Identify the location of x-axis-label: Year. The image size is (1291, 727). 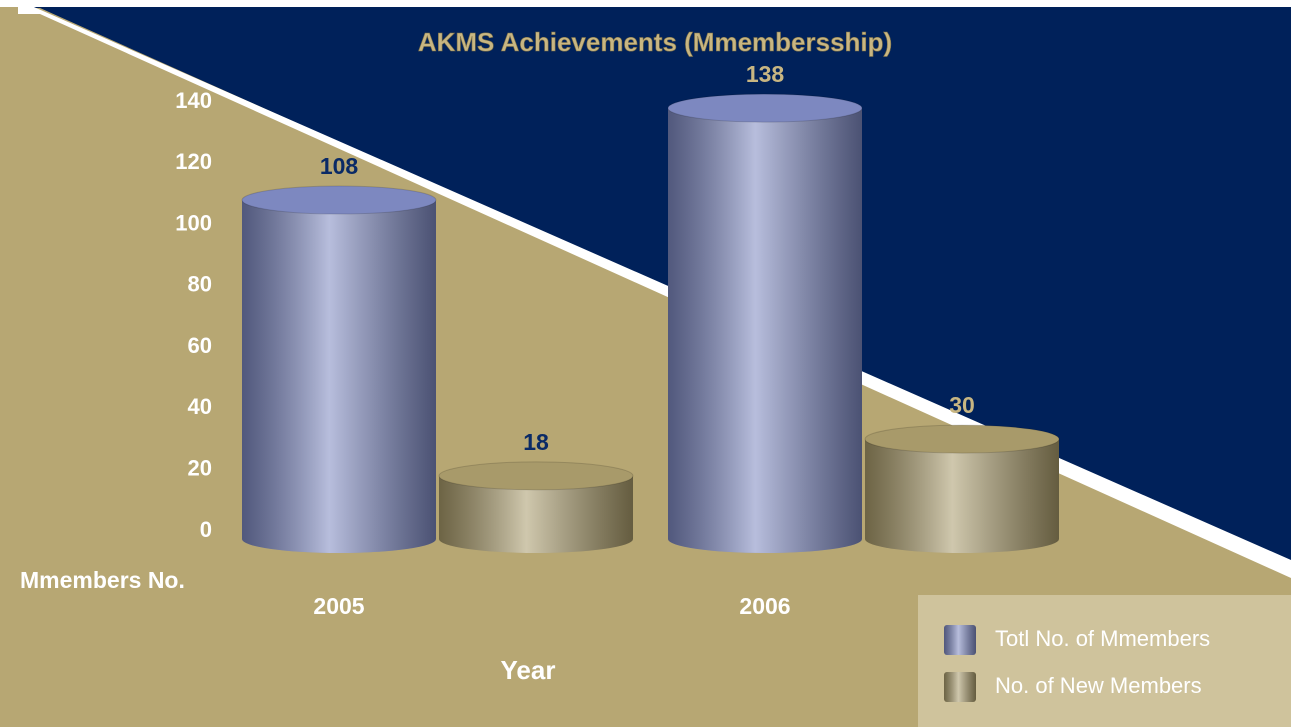
(528, 670).